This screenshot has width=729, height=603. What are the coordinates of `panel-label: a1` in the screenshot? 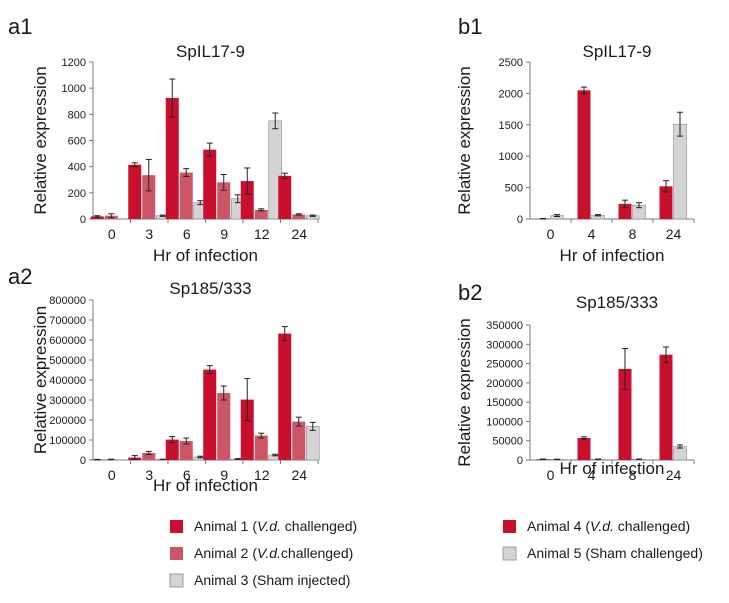 It's located at (20, 26).